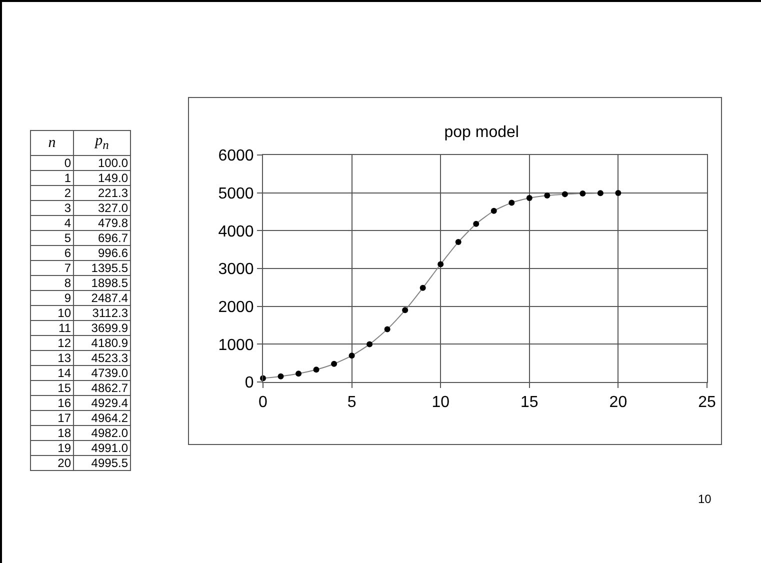 The height and width of the screenshot is (563, 761). I want to click on y-tick-label: 17, so click(52, 418).